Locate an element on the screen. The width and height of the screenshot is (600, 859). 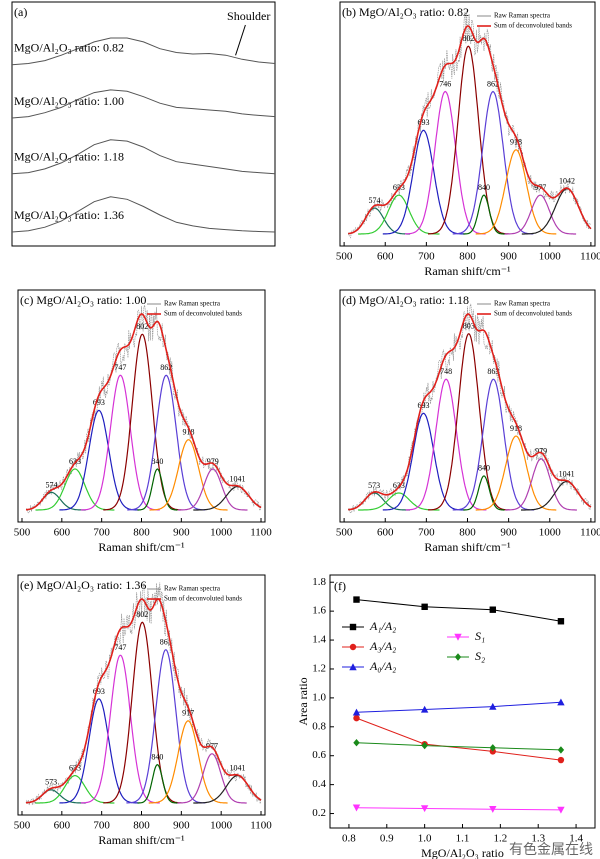
annotation: Shoulder is located at coordinates (248, 16).